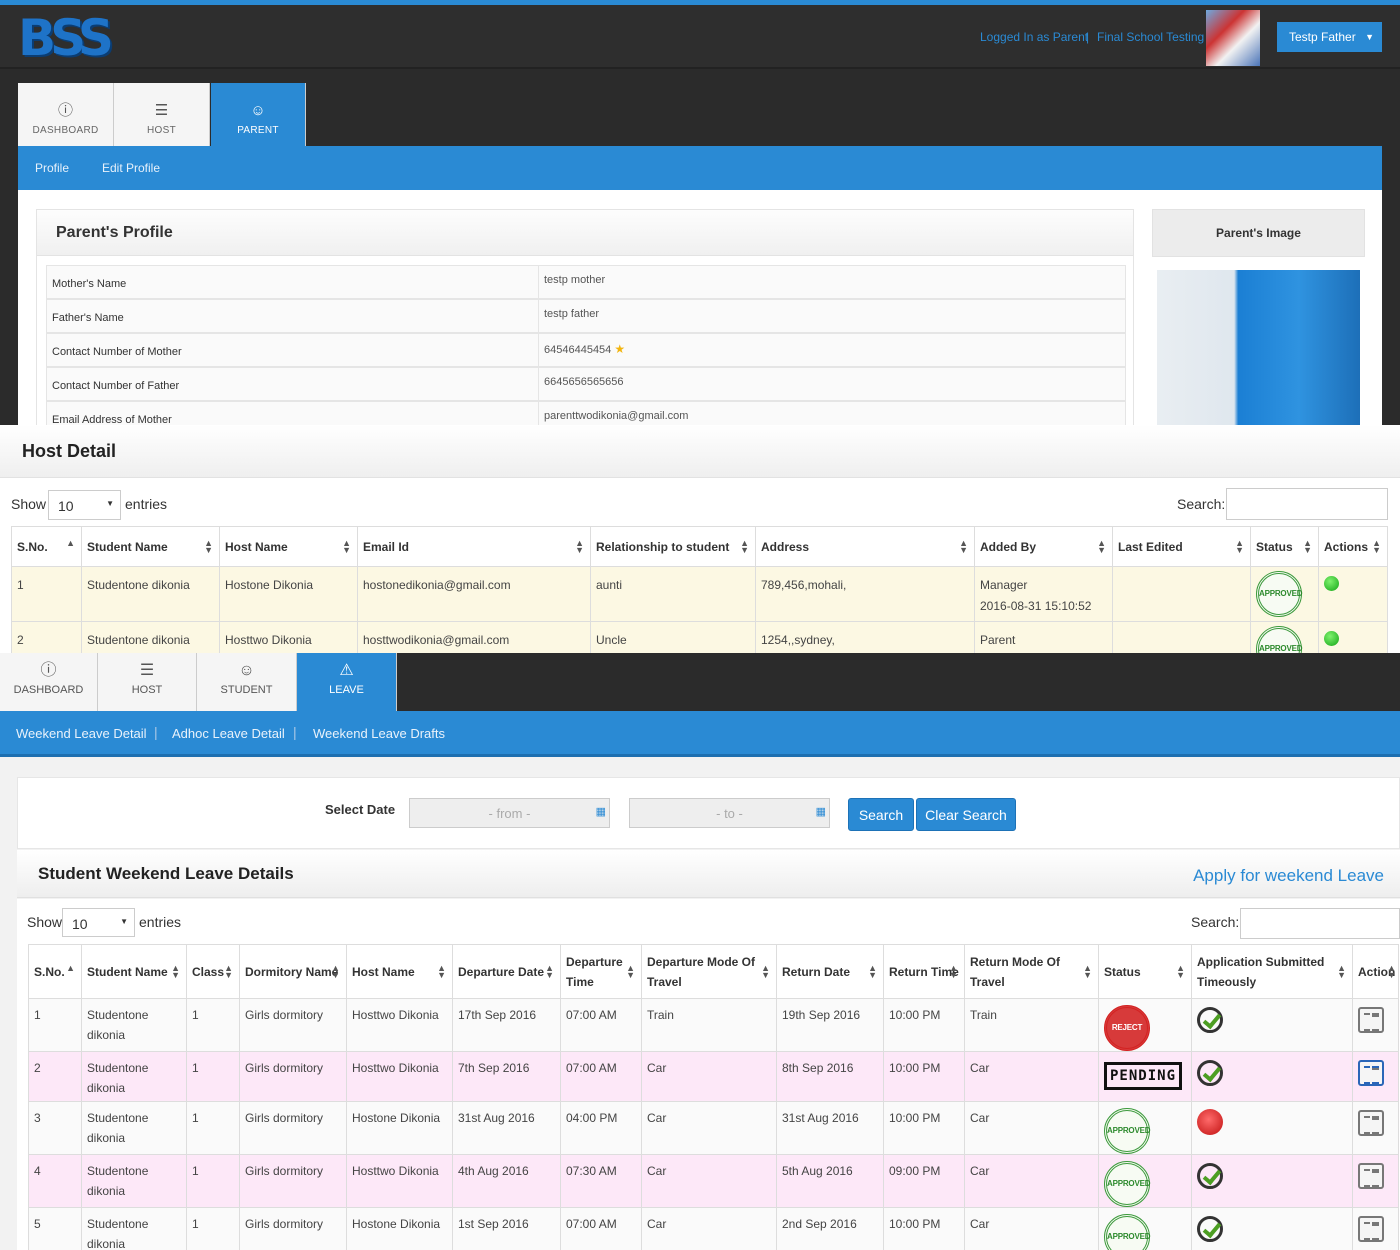  I want to click on col-relationship: Relationship to student ▲ ▼, so click(673, 546).